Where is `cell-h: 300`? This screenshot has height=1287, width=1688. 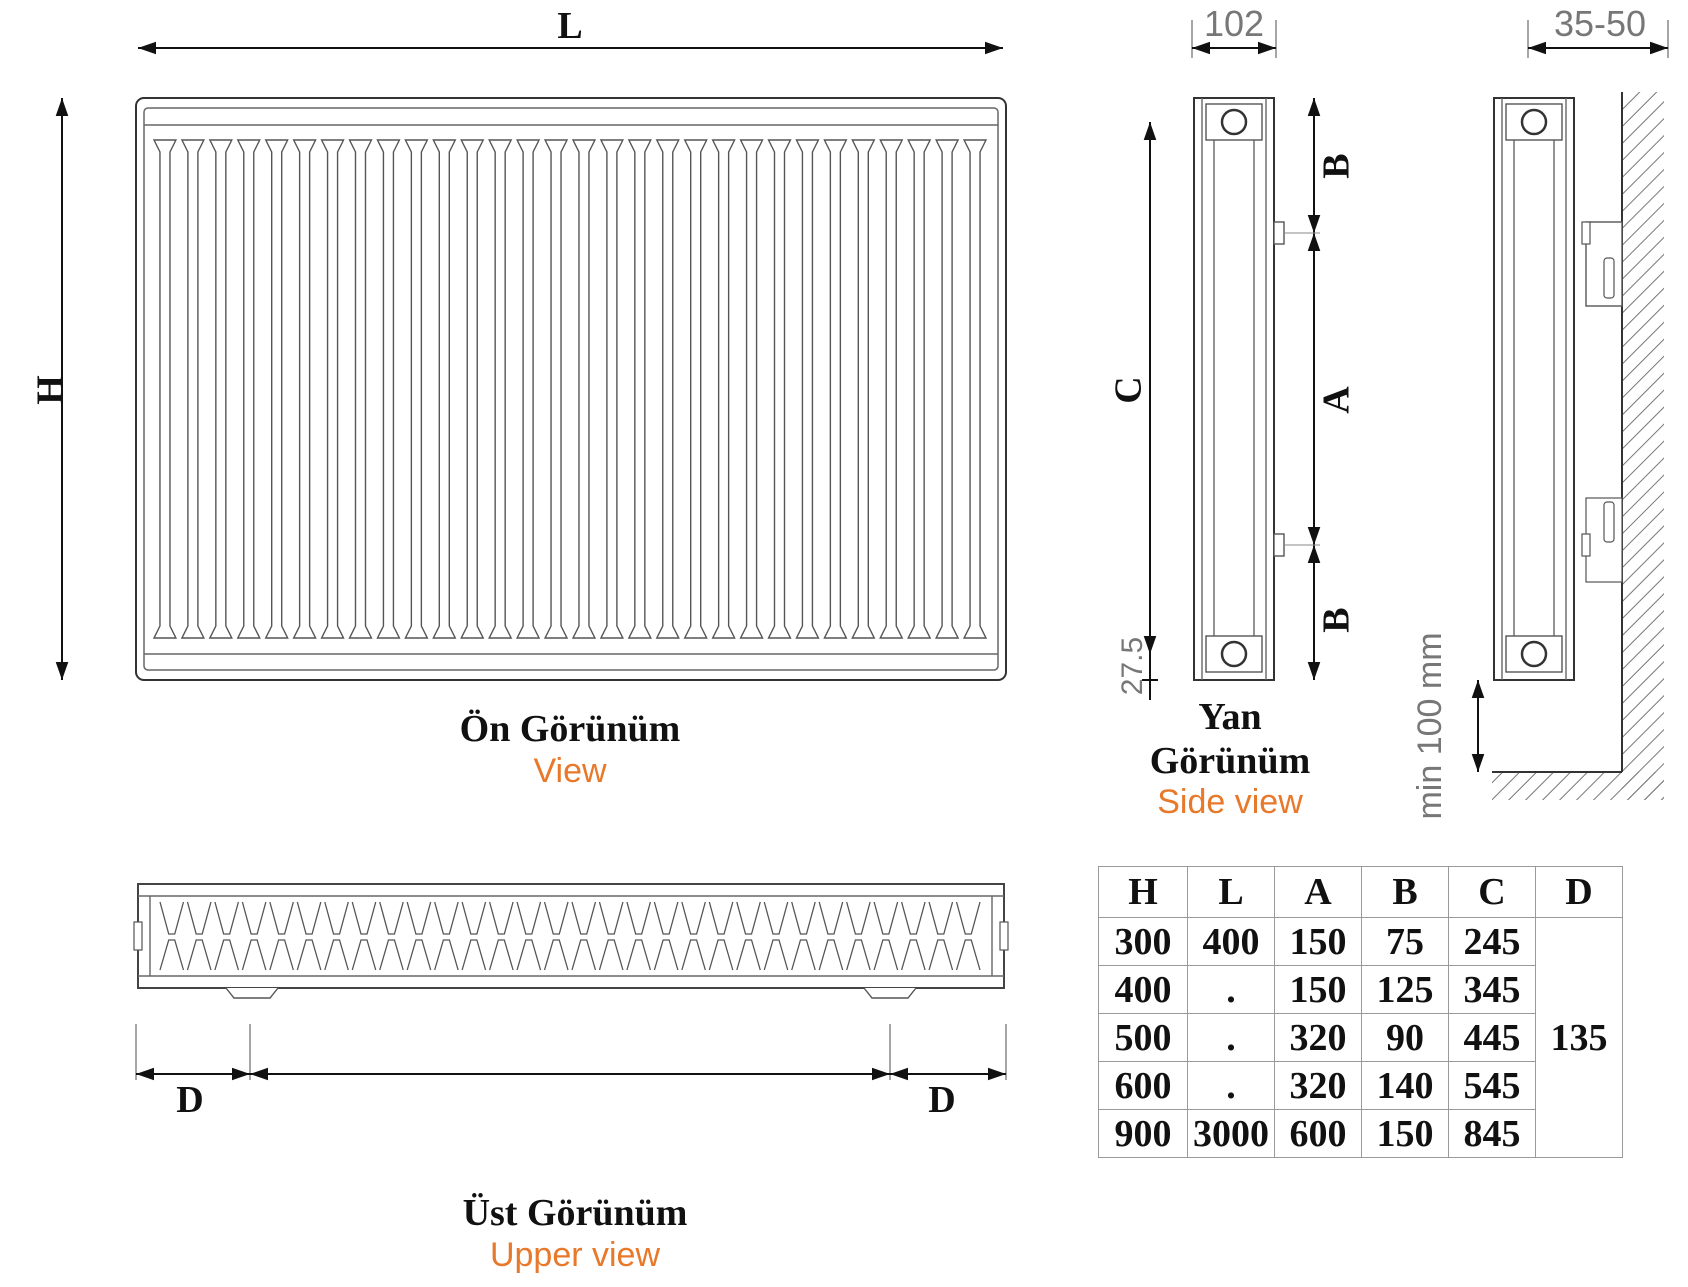 cell-h: 300 is located at coordinates (1143, 941).